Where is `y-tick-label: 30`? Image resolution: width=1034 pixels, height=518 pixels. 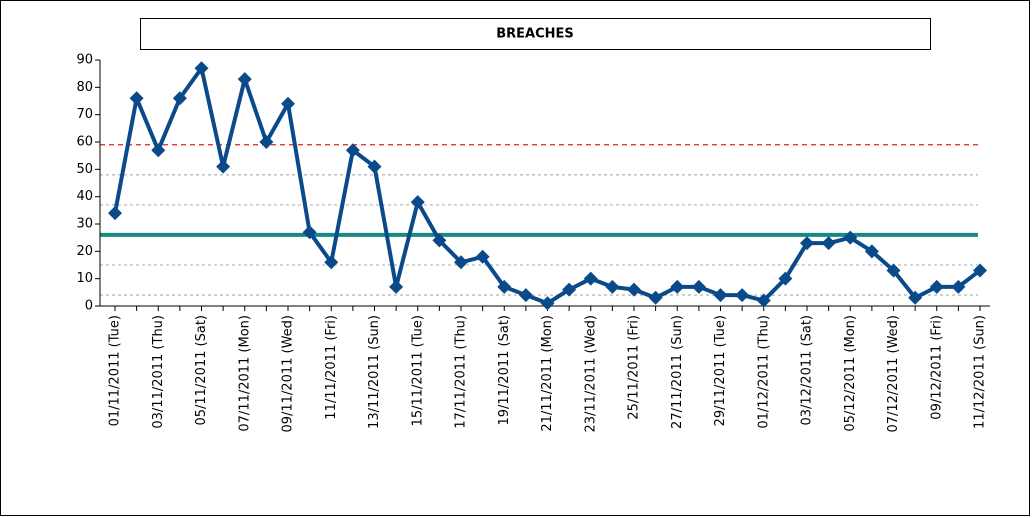
y-tick-label: 30 is located at coordinates (84, 224).